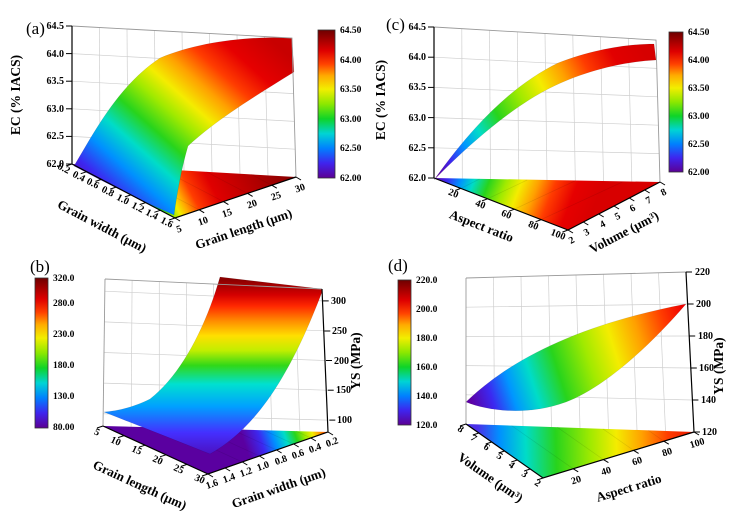 The image size is (737, 513). I want to click on tick-label: 7, so click(649, 201).